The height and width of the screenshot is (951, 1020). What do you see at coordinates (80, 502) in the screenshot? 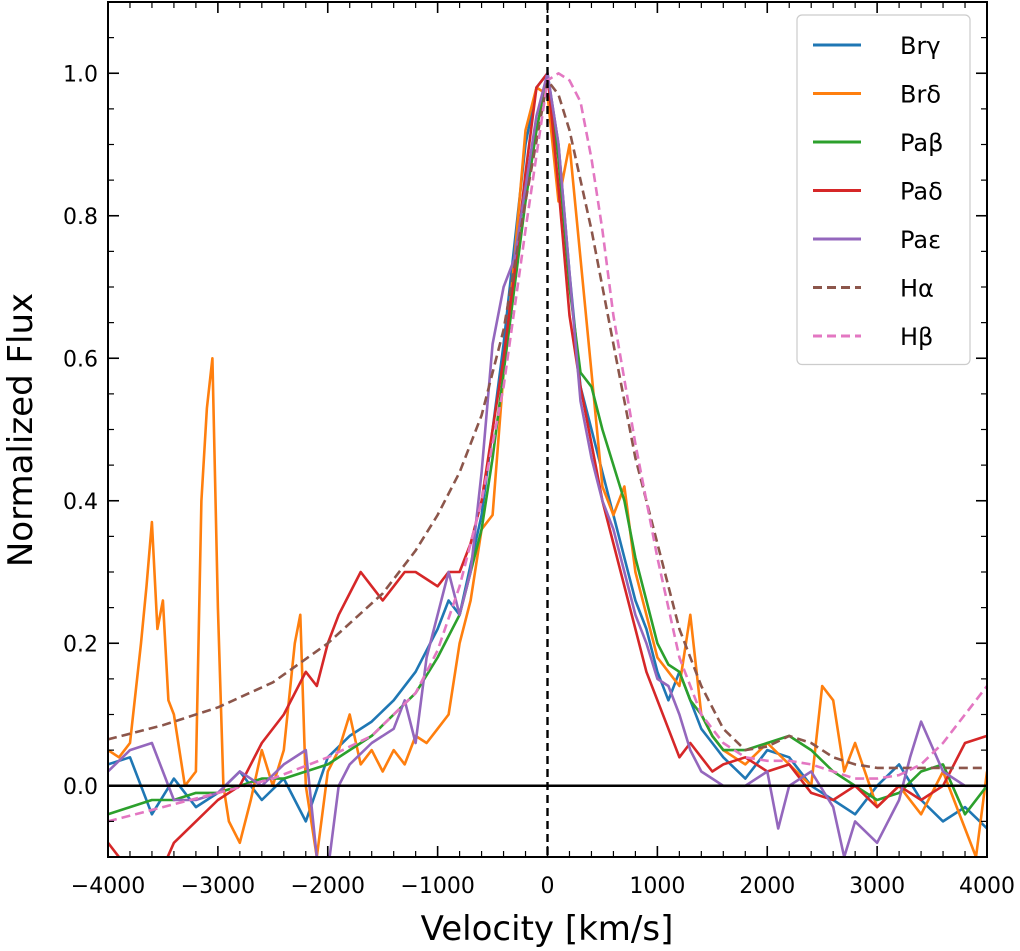
I see `y-tick-label: 0.4` at bounding box center [80, 502].